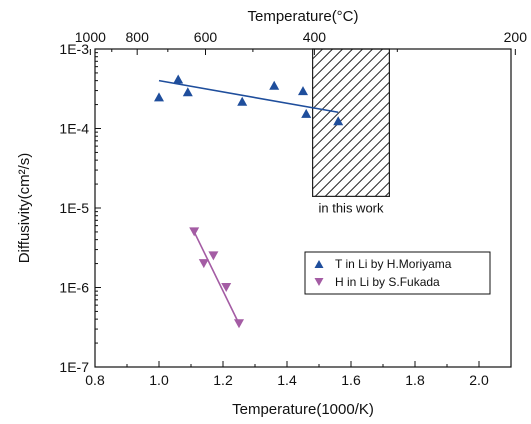  What do you see at coordinates (393, 264) in the screenshot?
I see `legend-label-series-1: T in Li by H.Moriyama` at bounding box center [393, 264].